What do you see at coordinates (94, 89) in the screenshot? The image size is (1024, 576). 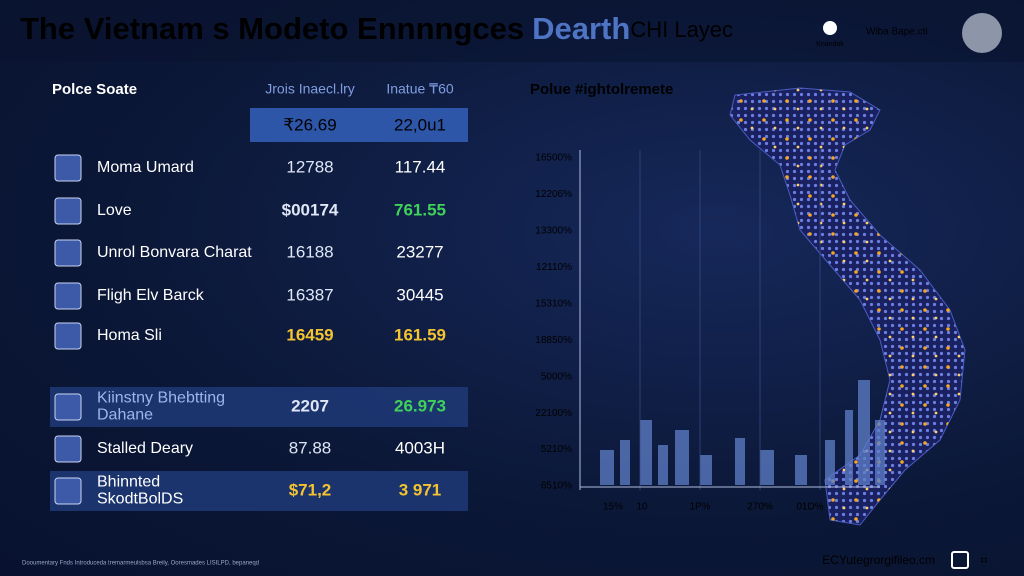 I see `column-header: Polce Soate` at bounding box center [94, 89].